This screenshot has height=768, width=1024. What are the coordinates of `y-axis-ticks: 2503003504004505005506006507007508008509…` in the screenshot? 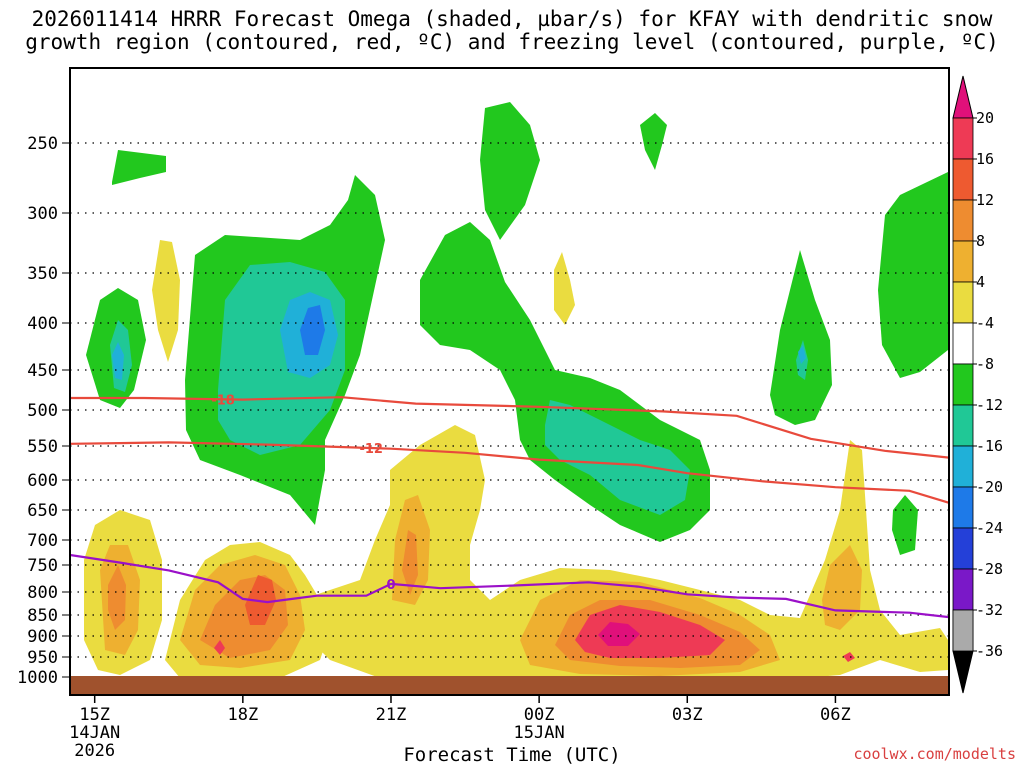 It's located at (43, 411).